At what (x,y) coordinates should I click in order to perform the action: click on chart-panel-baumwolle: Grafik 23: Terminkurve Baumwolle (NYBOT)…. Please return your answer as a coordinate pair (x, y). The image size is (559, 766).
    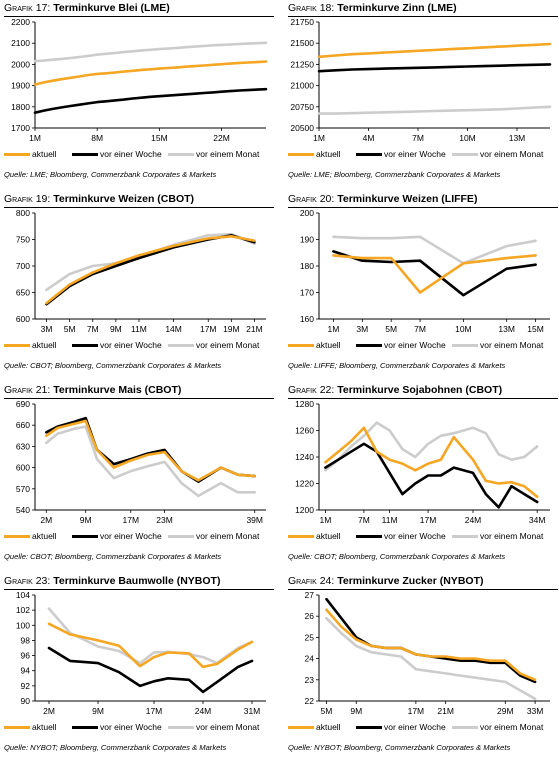
    Looking at the image, I should click on (139, 670).